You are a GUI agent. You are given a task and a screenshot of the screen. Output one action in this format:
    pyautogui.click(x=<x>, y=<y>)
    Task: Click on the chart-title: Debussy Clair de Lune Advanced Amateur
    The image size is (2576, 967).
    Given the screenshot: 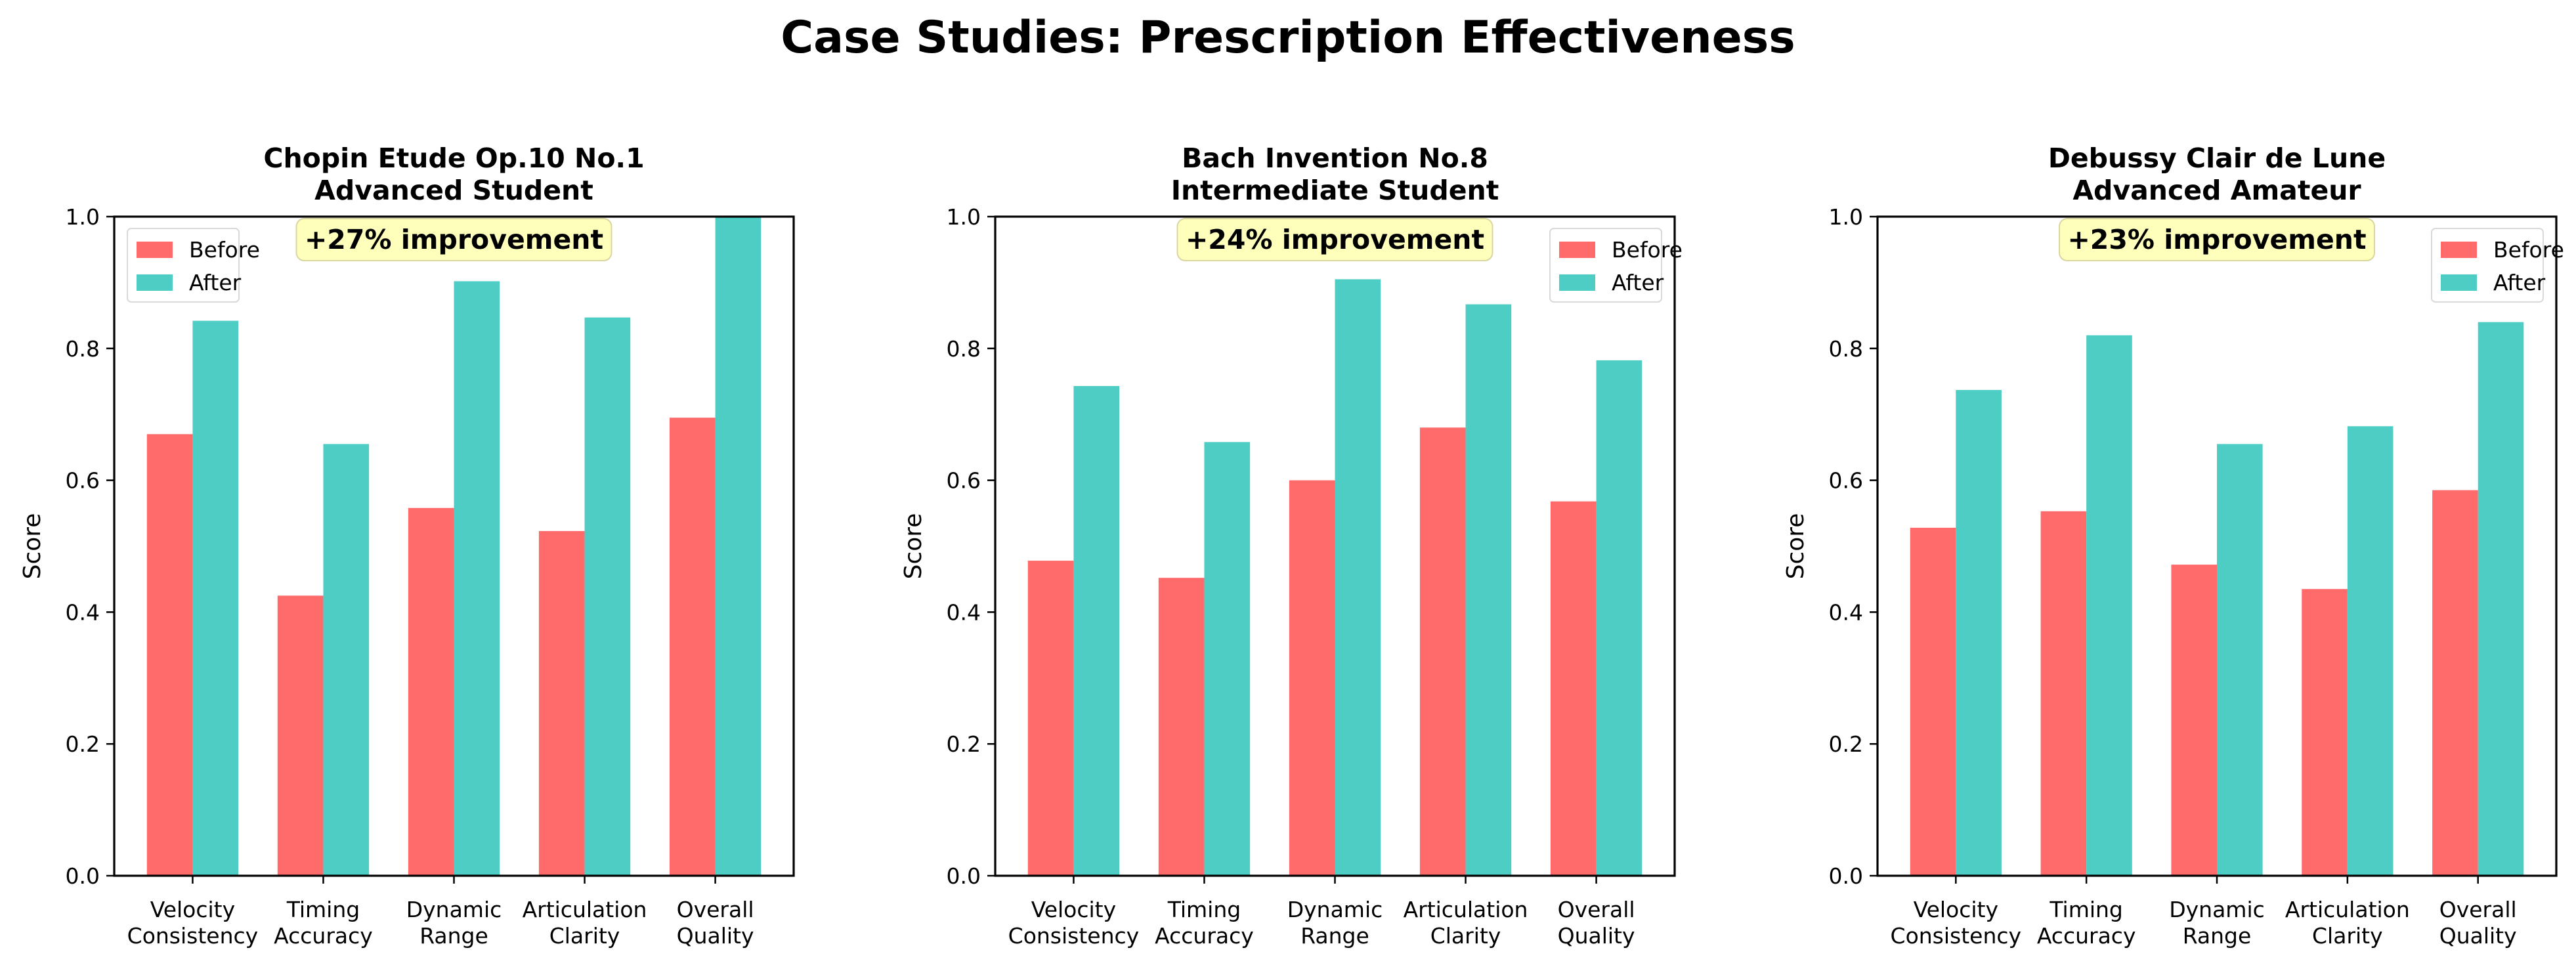 What is the action you would take?
    pyautogui.click(x=2217, y=174)
    